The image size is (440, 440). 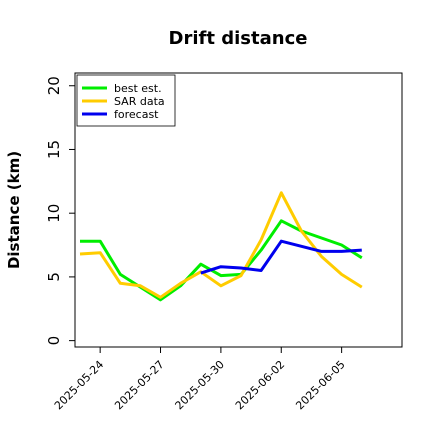 I want to click on chart-title: Drift distance, so click(x=238, y=38).